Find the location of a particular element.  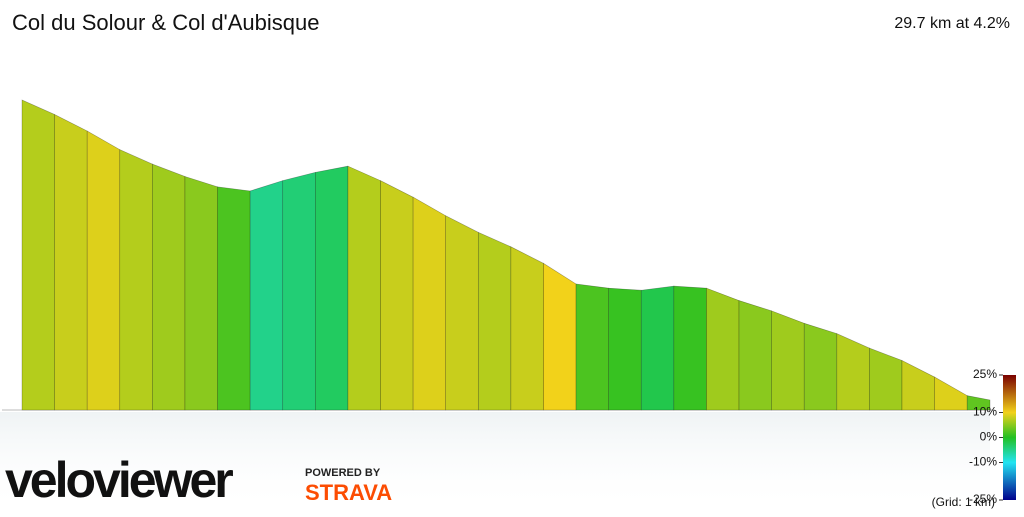

grid-note: (Grid: 1 km) is located at coordinates (963, 502).